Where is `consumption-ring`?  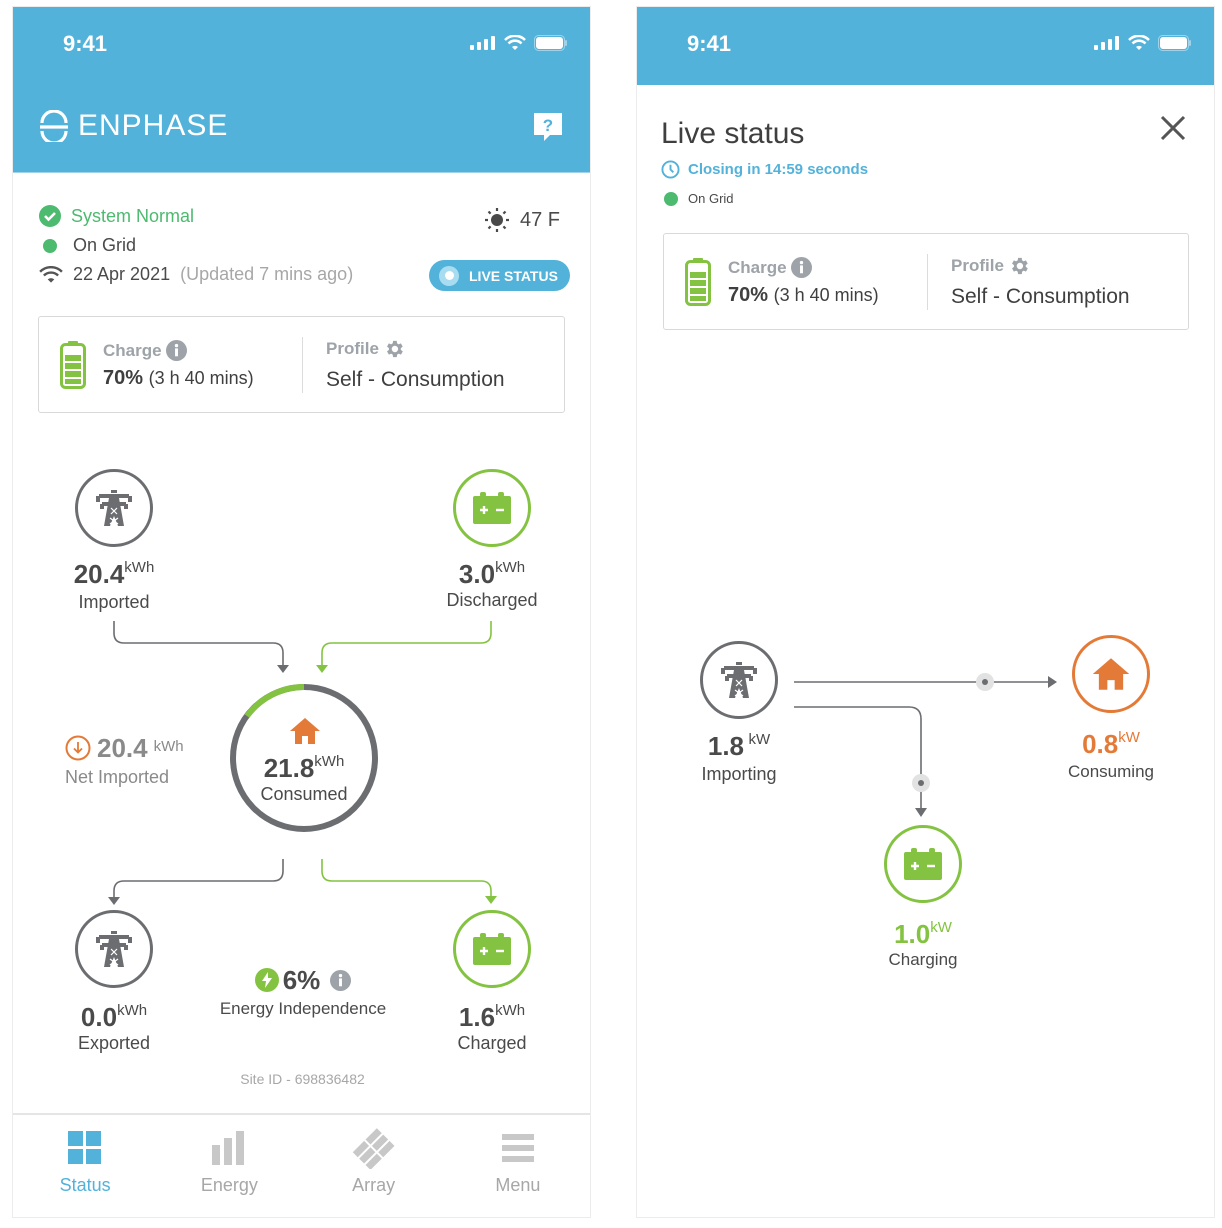 consumption-ring is located at coordinates (304, 758).